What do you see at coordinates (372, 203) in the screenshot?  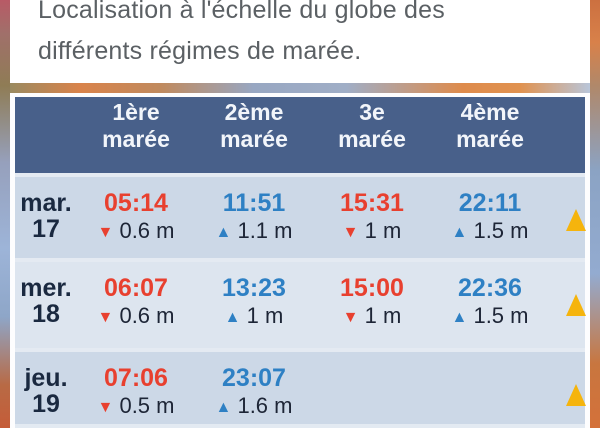 I see `tide-time: 15:31` at bounding box center [372, 203].